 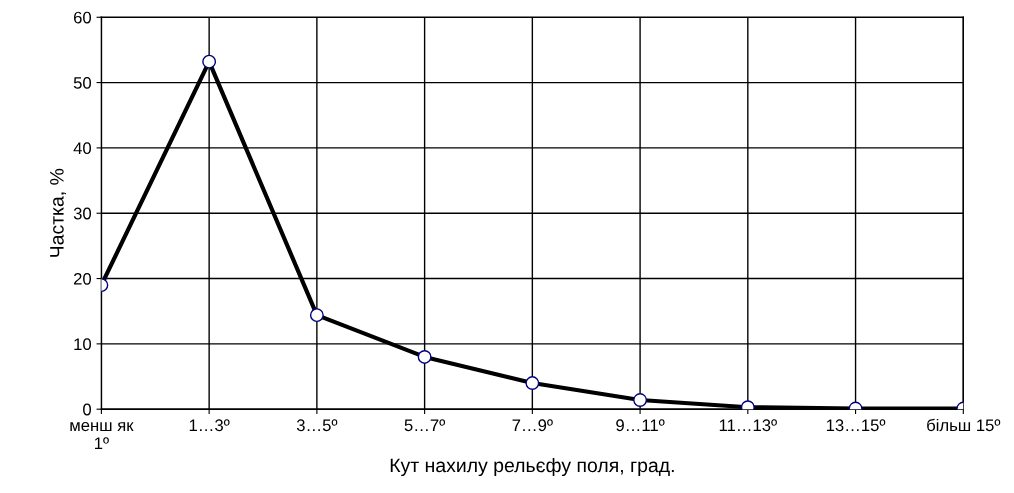 What do you see at coordinates (964, 425) in the screenshot?
I see `x-tick-label: більш 15º` at bounding box center [964, 425].